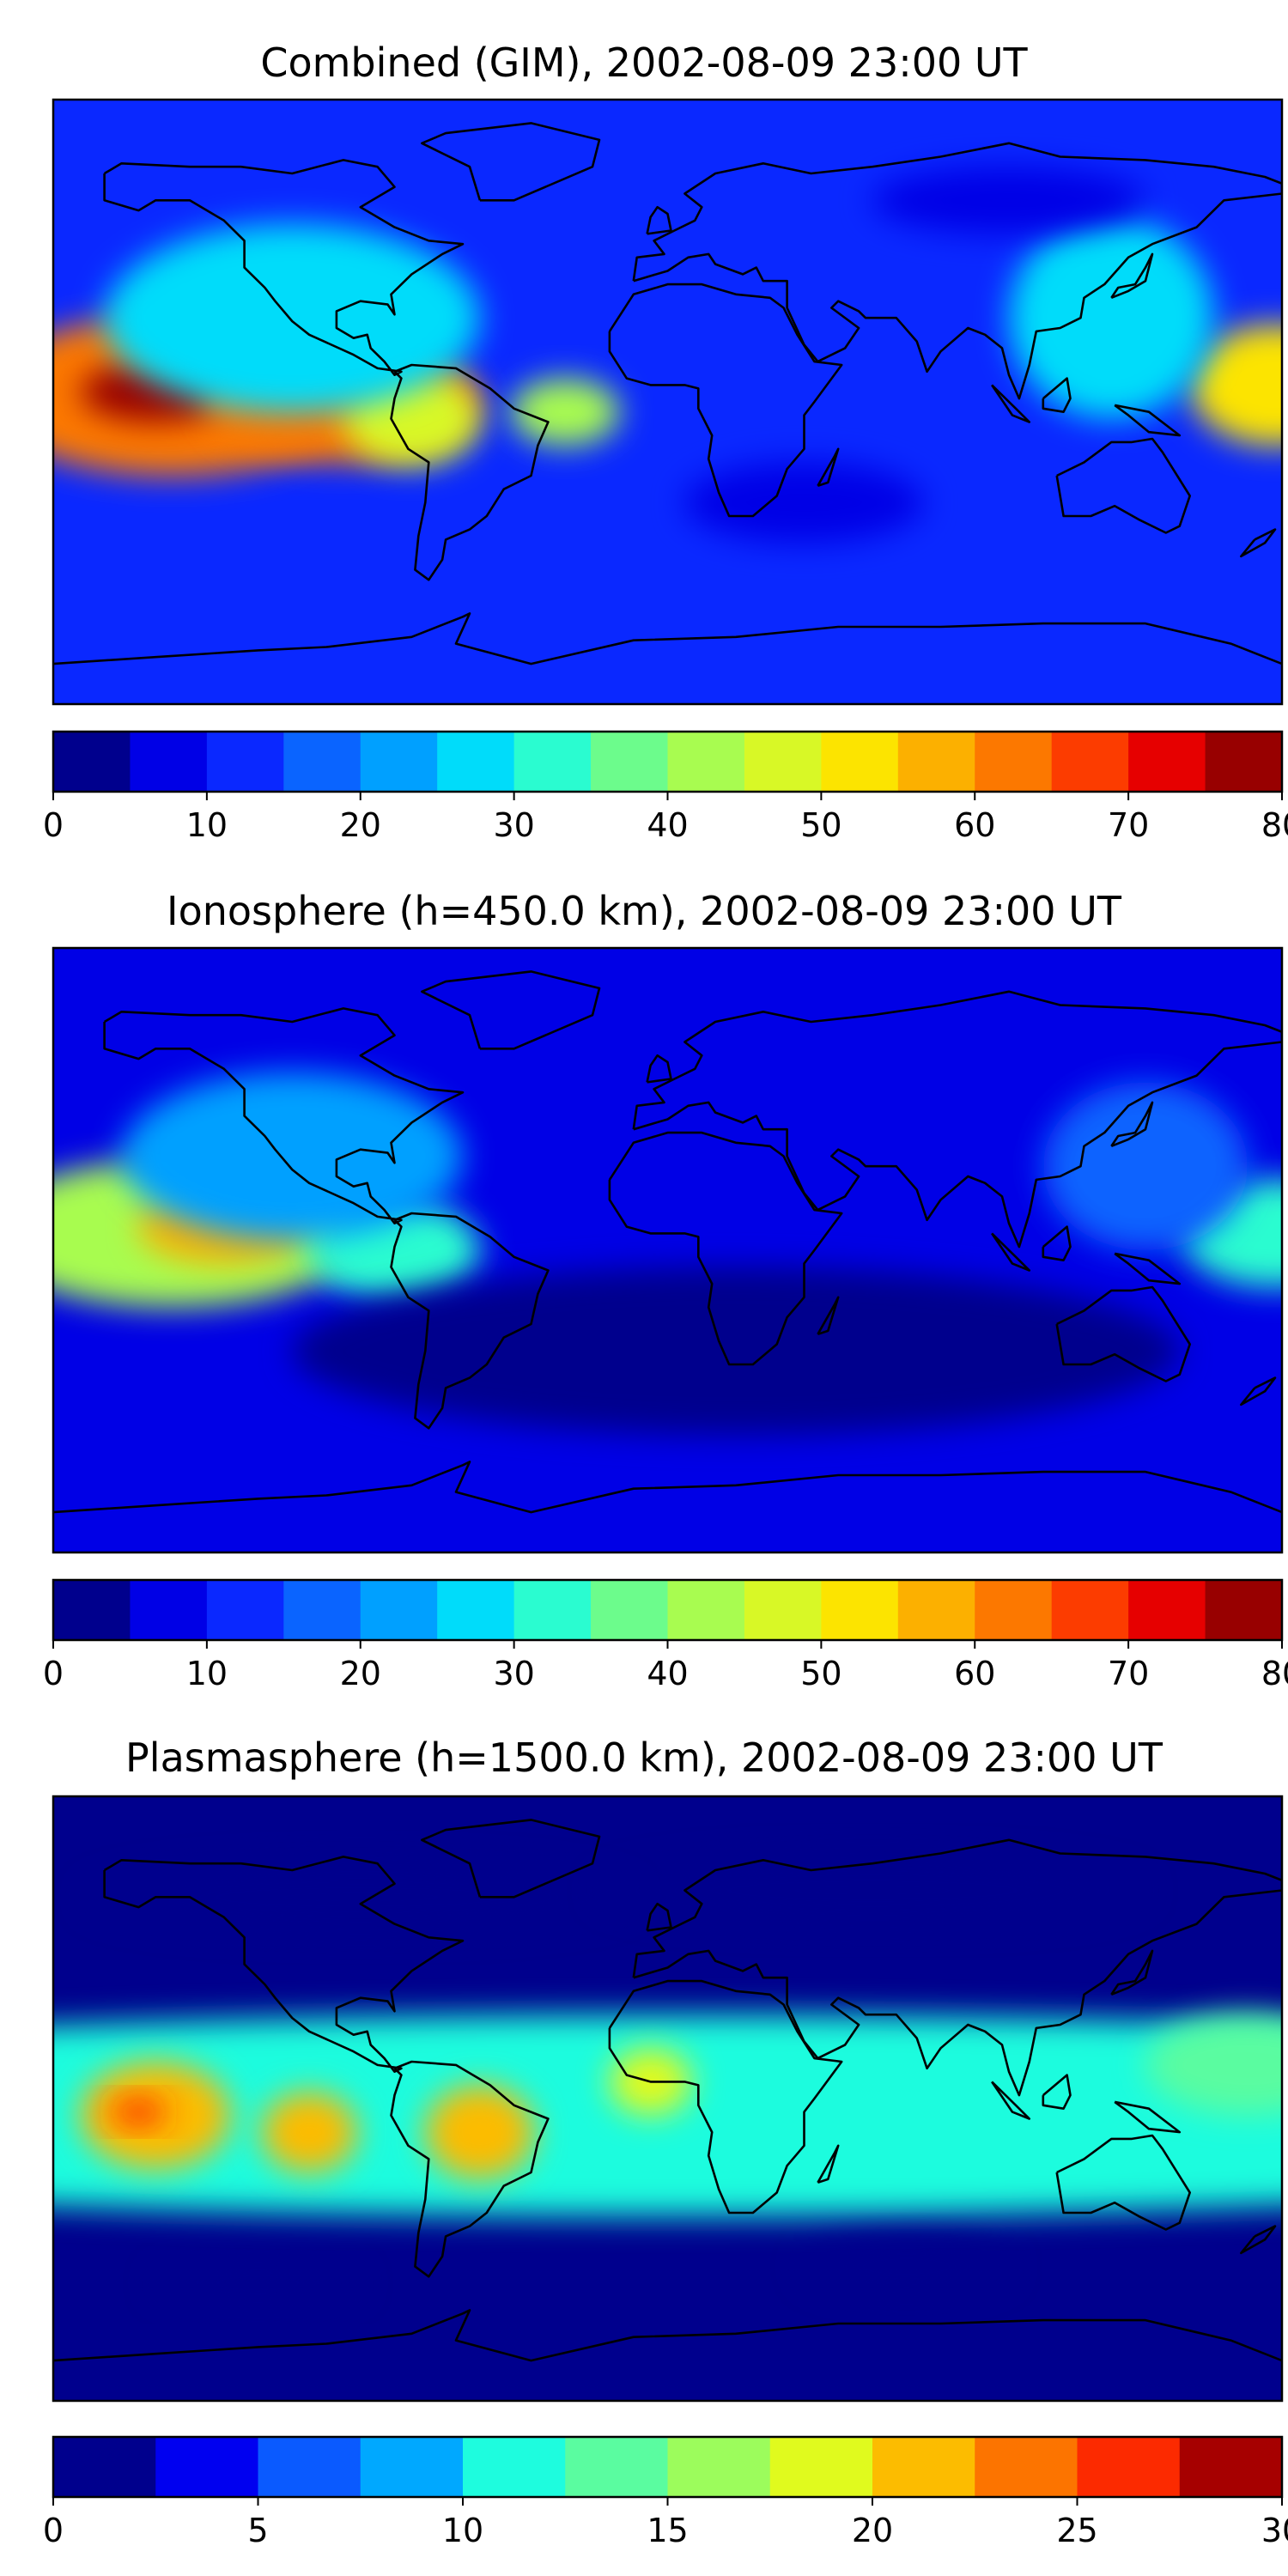 This screenshot has height=2576, width=1288. Describe the element at coordinates (644, 62) in the screenshot. I see `panel-title: Combined (GIM), 2002-08-09 23:00 UT` at that location.